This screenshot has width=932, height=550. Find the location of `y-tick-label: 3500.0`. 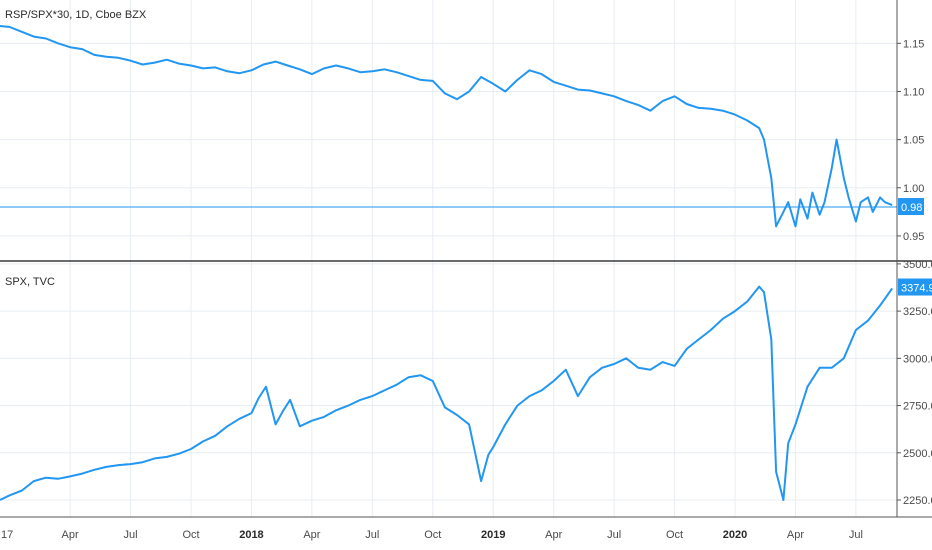

y-tick-label: 3500.0 is located at coordinates (917, 265).